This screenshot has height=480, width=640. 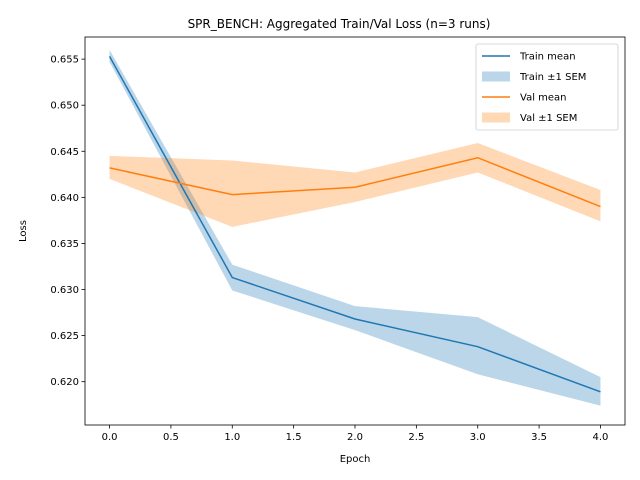 What do you see at coordinates (64, 106) in the screenshot?
I see `y-tick-label: 0.650` at bounding box center [64, 106].